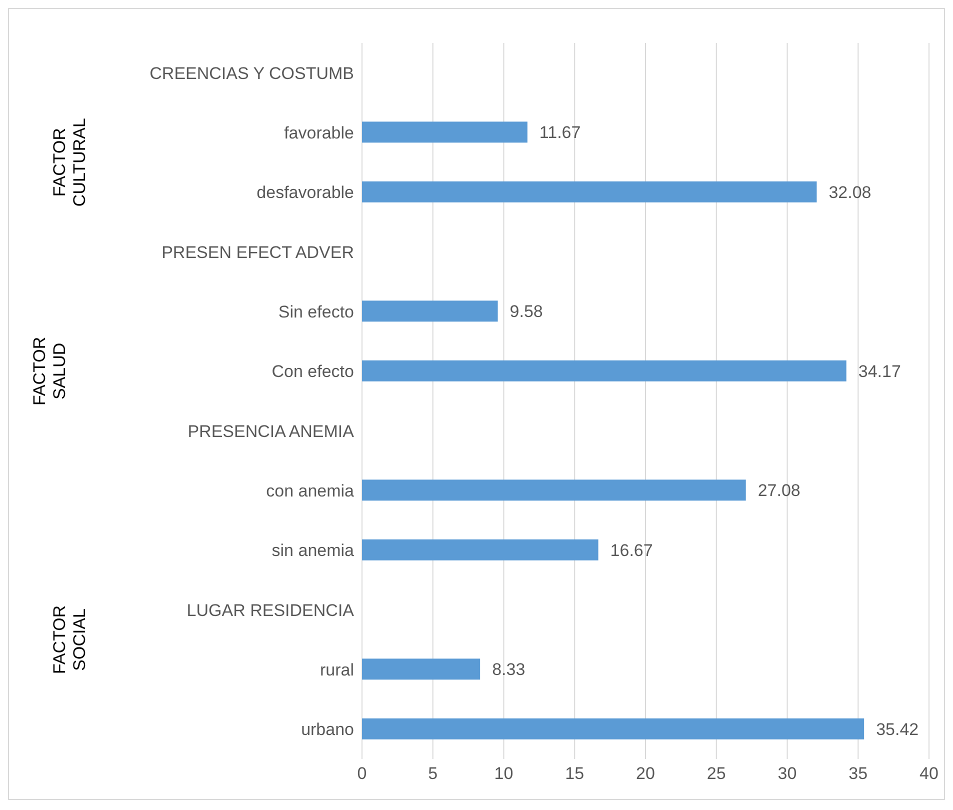  Describe the element at coordinates (574, 774) in the screenshot. I see `x-tick-label: 15` at that location.